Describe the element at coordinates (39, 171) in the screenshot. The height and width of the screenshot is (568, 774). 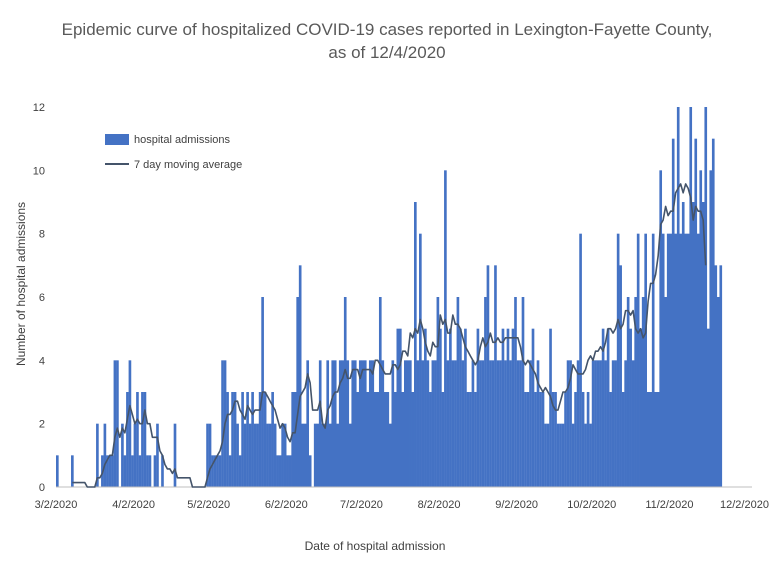
I see `y-tick-label: 10` at that location.